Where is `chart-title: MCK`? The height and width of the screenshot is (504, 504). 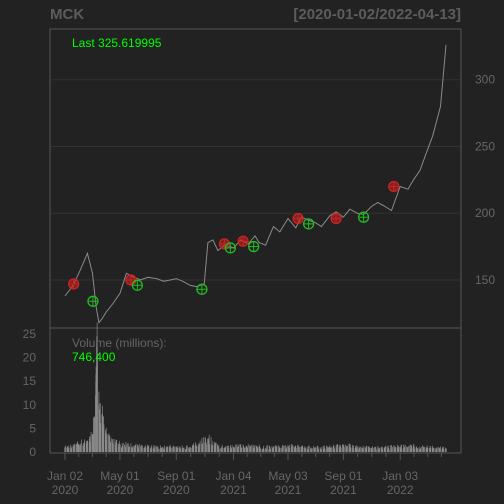
chart-title: MCK is located at coordinates (67, 14).